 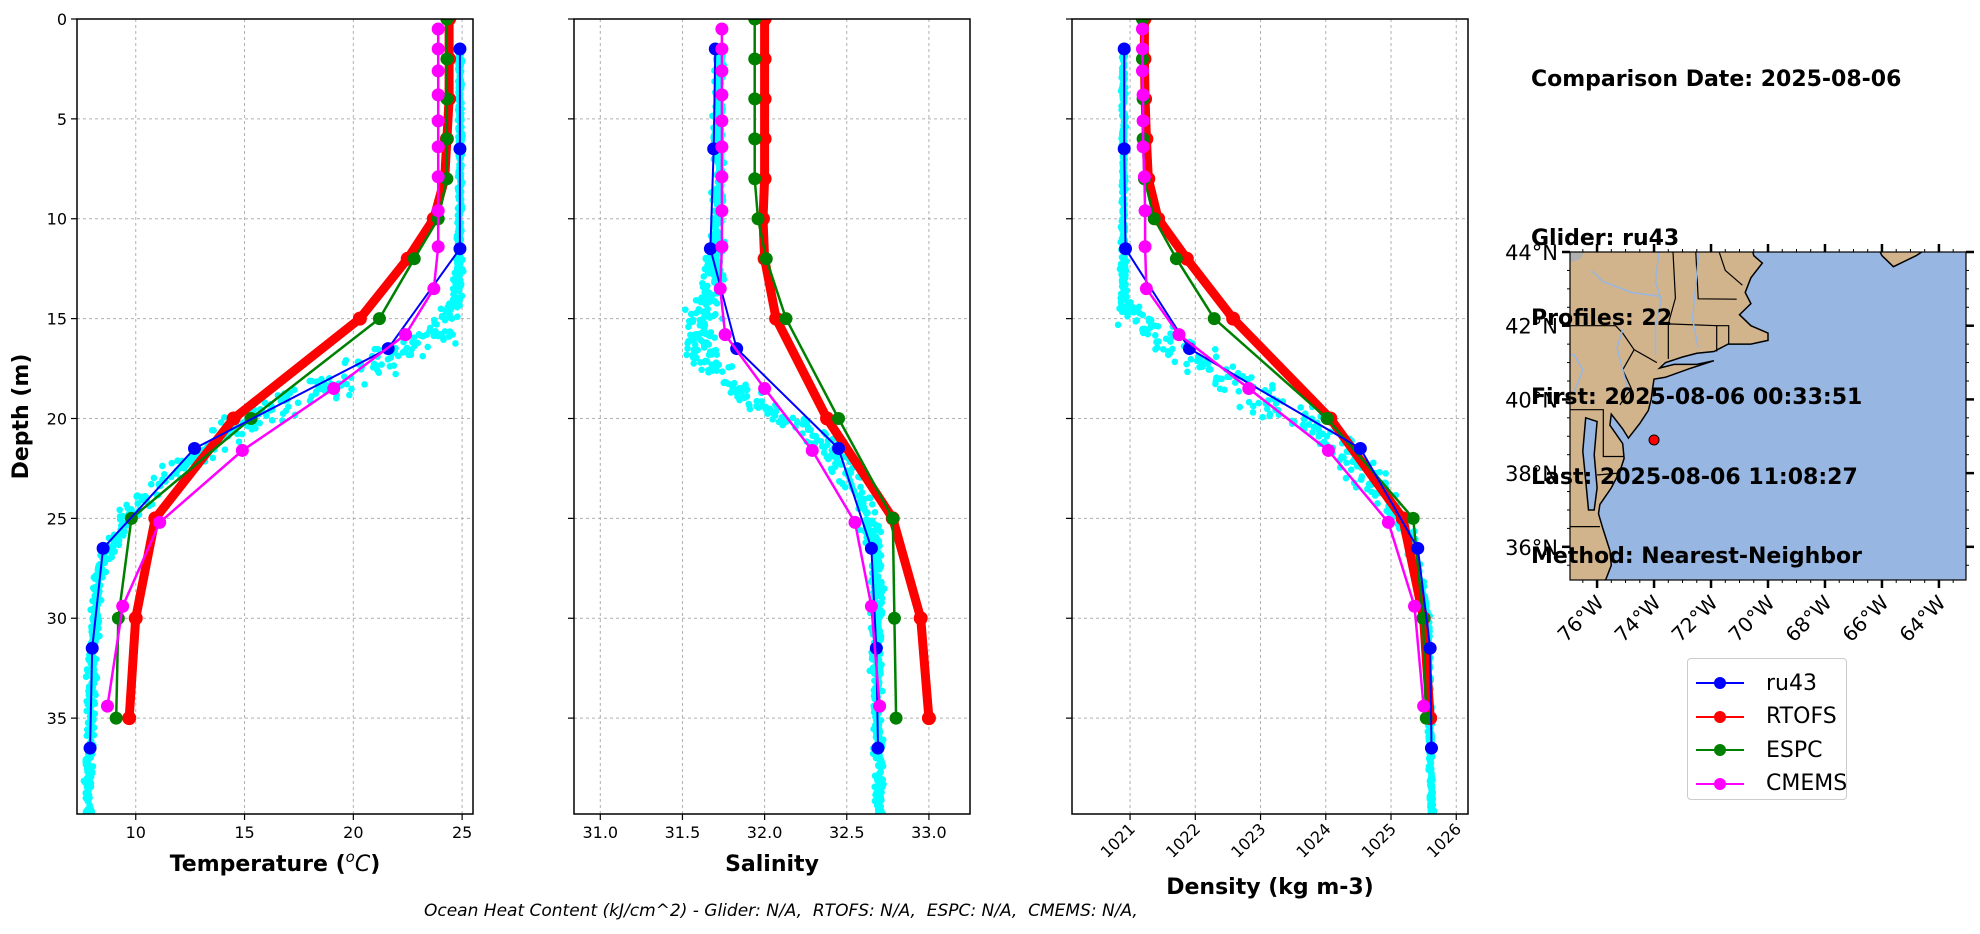 I want to click on legend-label: ru43, so click(x=1791, y=683).